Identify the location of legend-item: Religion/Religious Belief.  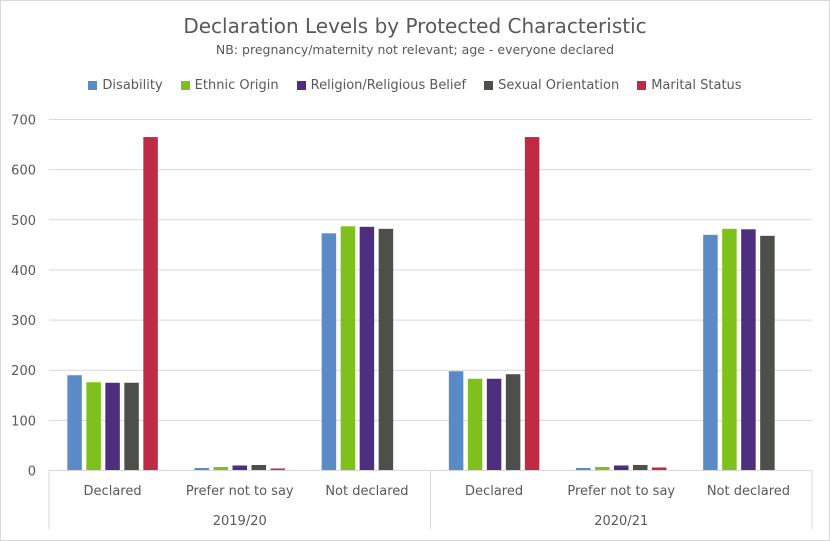
(381, 85).